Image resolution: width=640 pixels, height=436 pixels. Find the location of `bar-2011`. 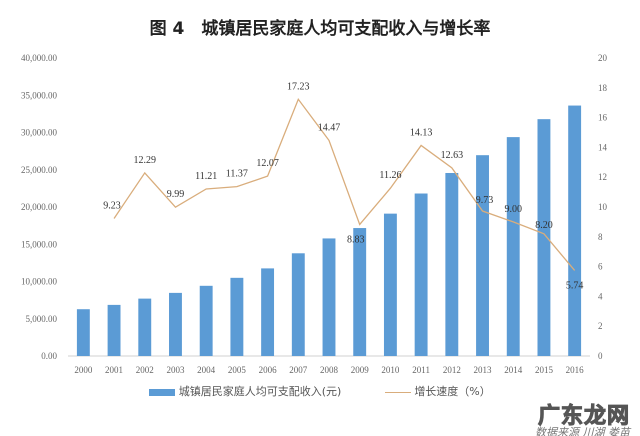

bar-2011 is located at coordinates (421, 274).